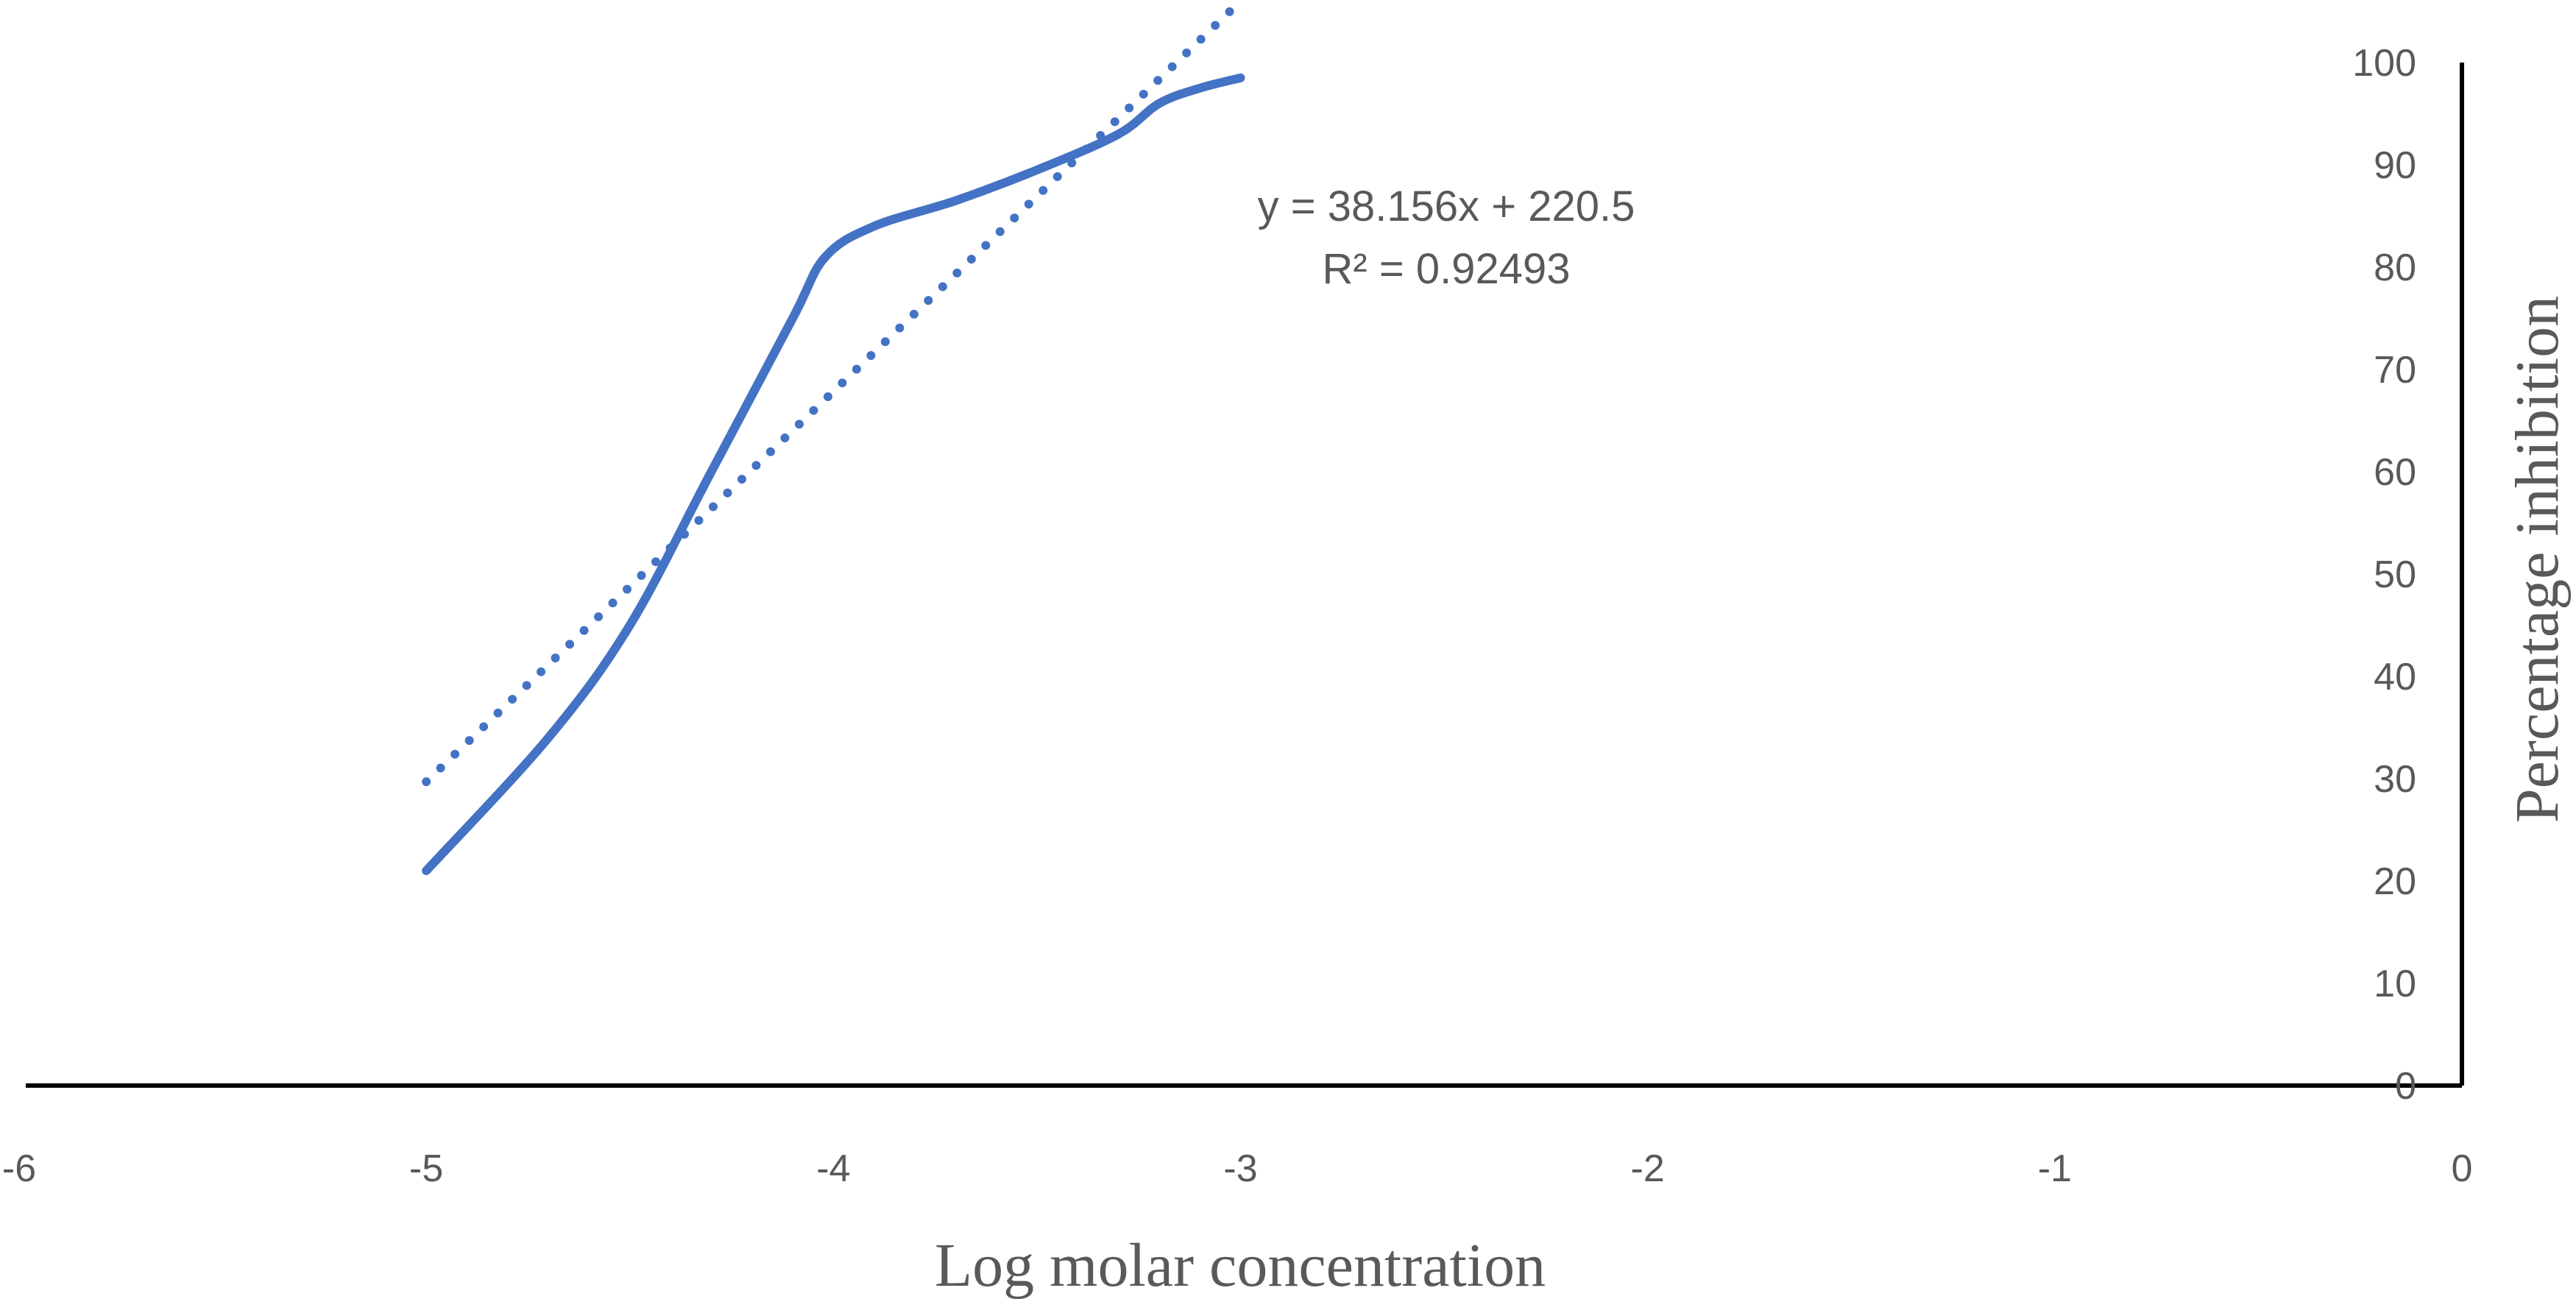 The image size is (2576, 1299). Describe the element at coordinates (2395, 268) in the screenshot. I see `y-tick-label: 80` at that location.